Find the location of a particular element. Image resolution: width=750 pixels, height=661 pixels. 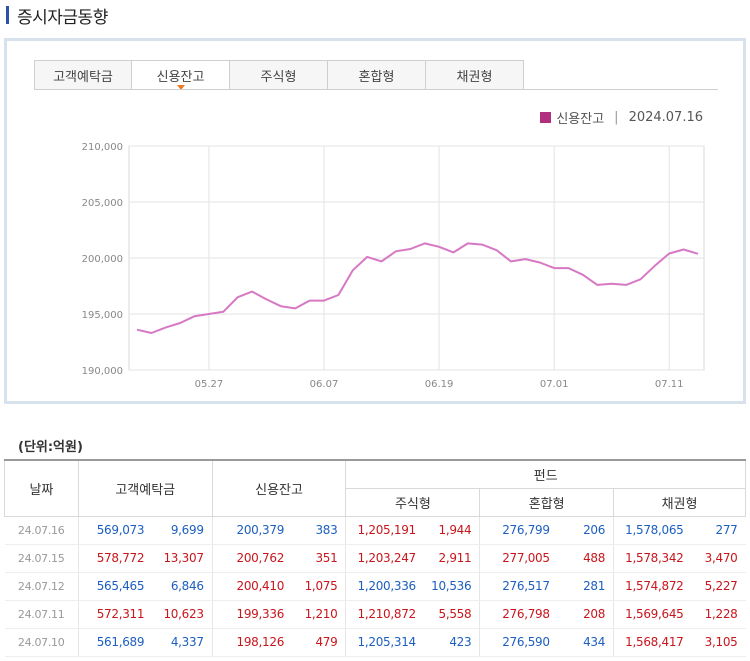

cell-credit-chg: 1,210 is located at coordinates (319, 614).